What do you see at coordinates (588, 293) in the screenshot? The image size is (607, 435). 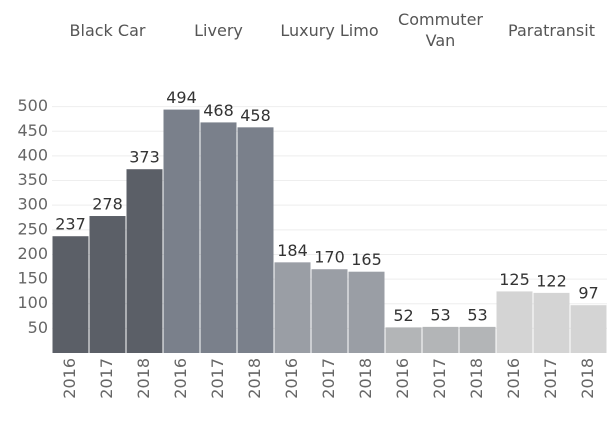 I see `value-label: 97` at bounding box center [588, 293].